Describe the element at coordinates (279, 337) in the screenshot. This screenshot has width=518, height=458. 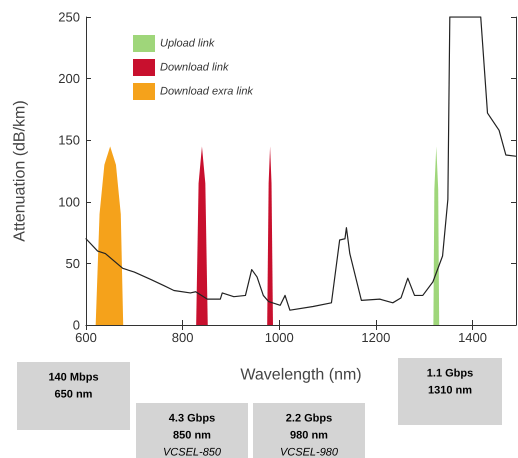
I see `x-tick-label: 1000` at that location.